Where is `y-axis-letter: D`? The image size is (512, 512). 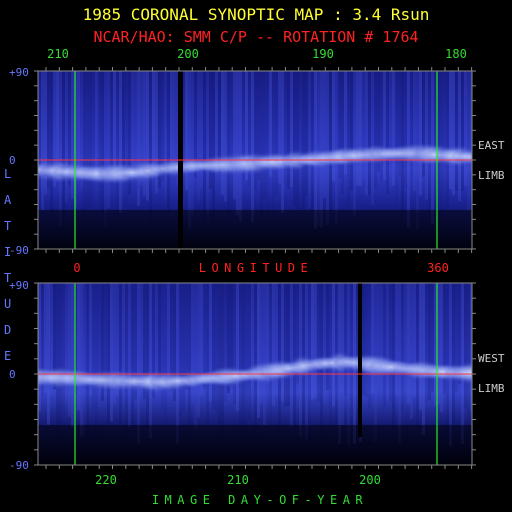
y-axis-letter: D is located at coordinates (7, 330).